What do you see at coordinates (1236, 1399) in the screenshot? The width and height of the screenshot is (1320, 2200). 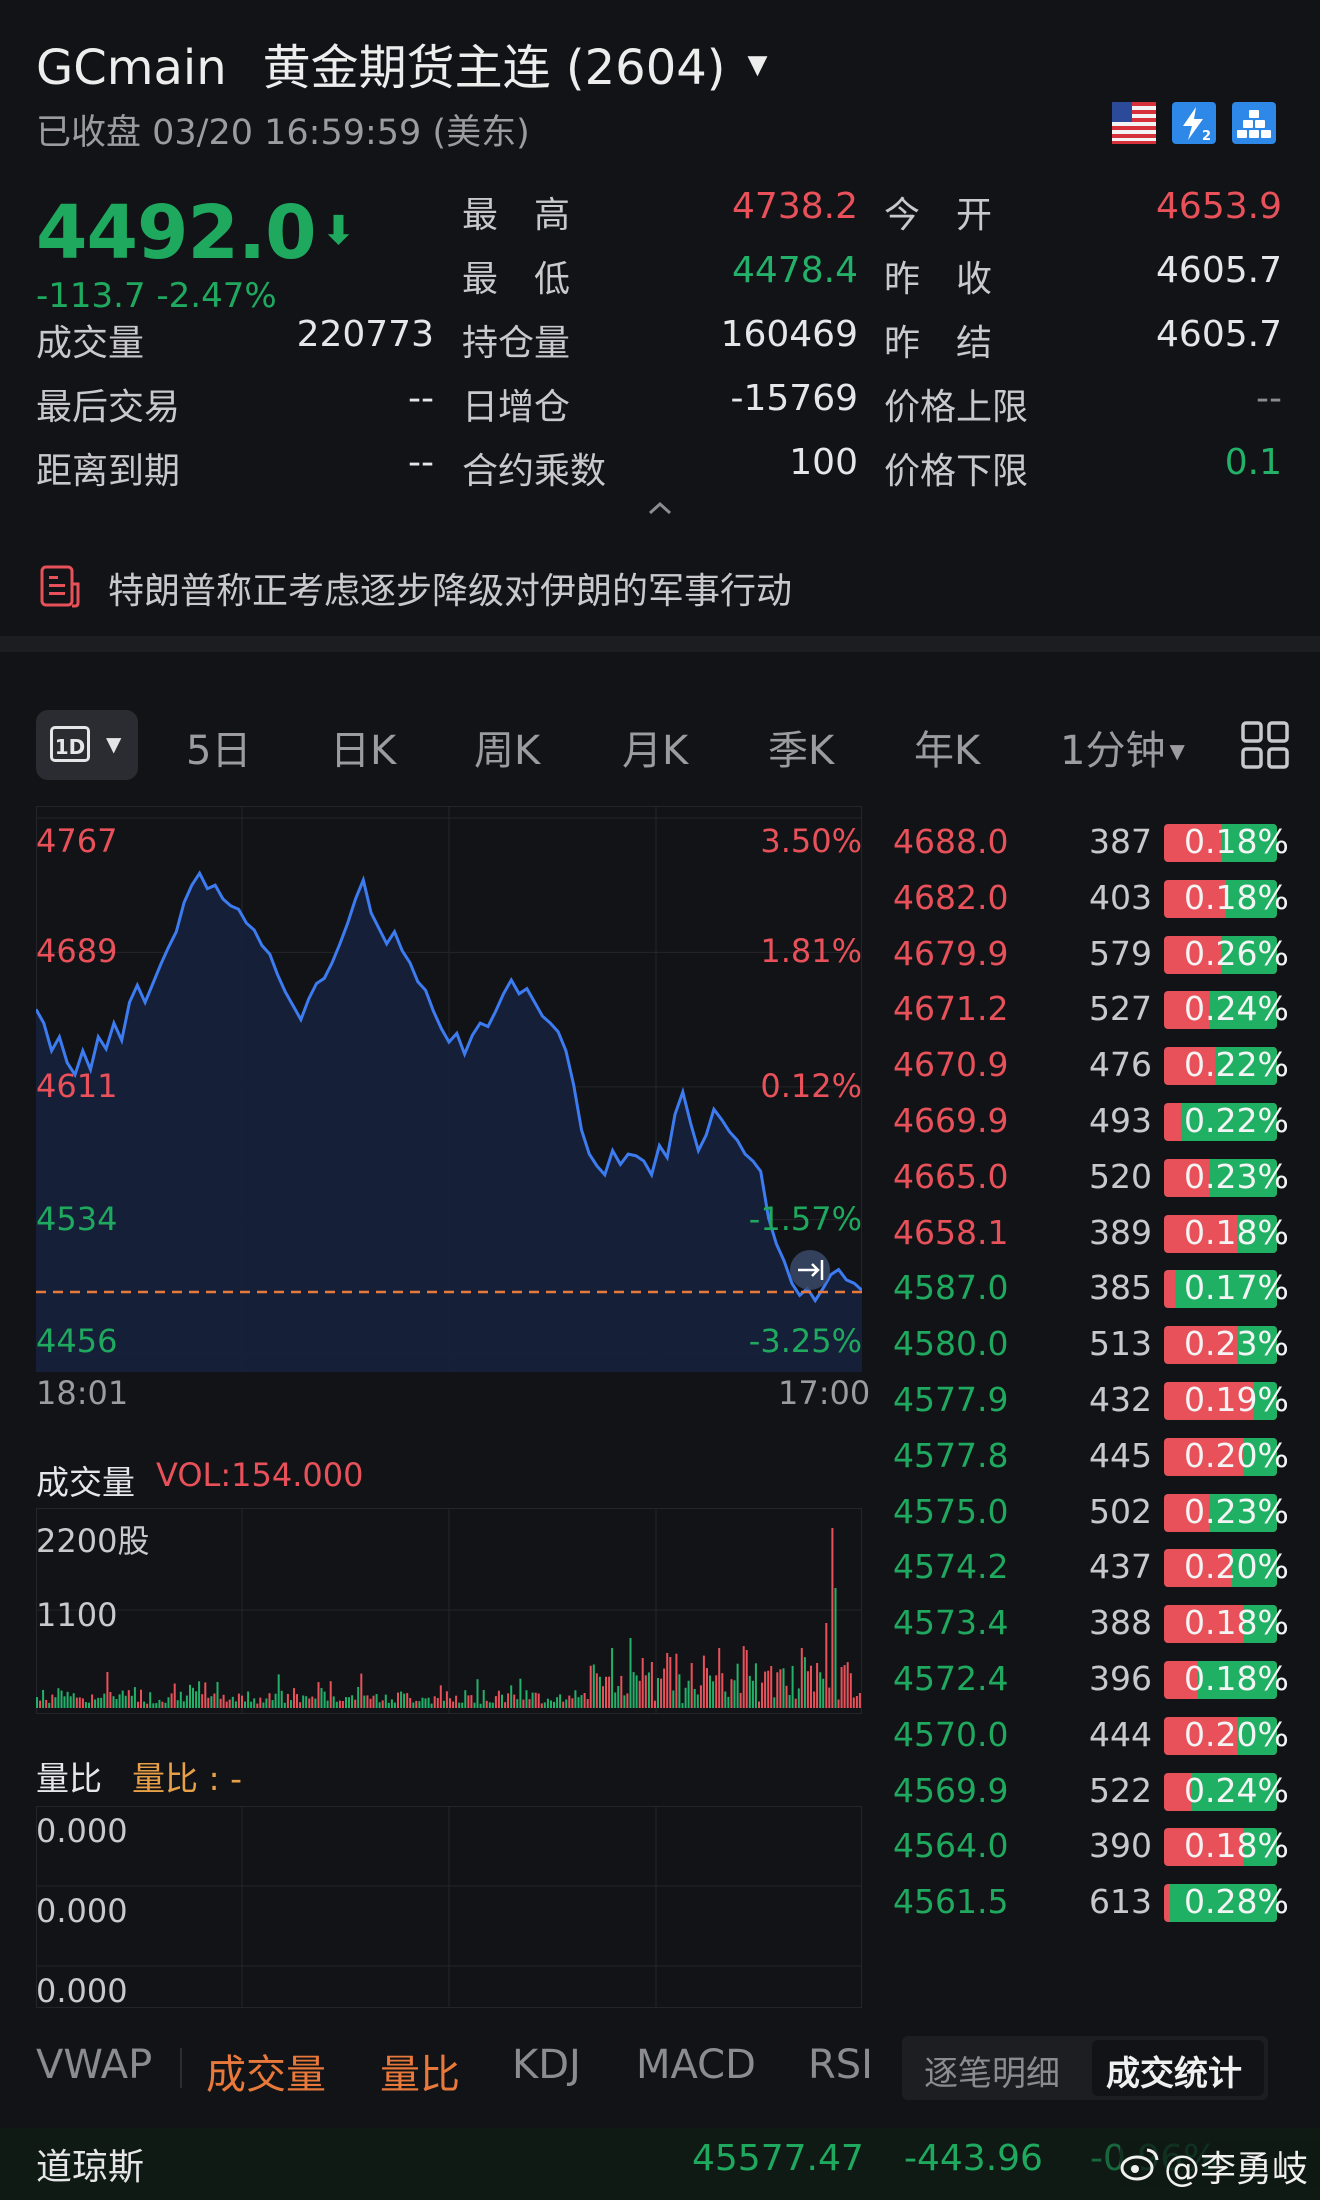 I see `row-percent: 0.19%` at bounding box center [1236, 1399].